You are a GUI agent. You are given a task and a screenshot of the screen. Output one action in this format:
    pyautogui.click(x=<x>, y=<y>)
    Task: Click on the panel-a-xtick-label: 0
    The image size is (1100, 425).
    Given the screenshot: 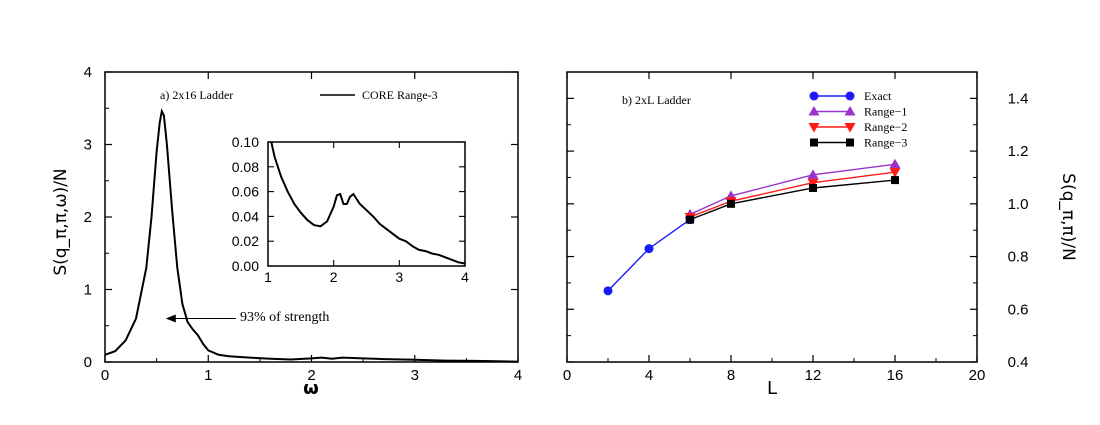 What is the action you would take?
    pyautogui.click(x=105, y=375)
    